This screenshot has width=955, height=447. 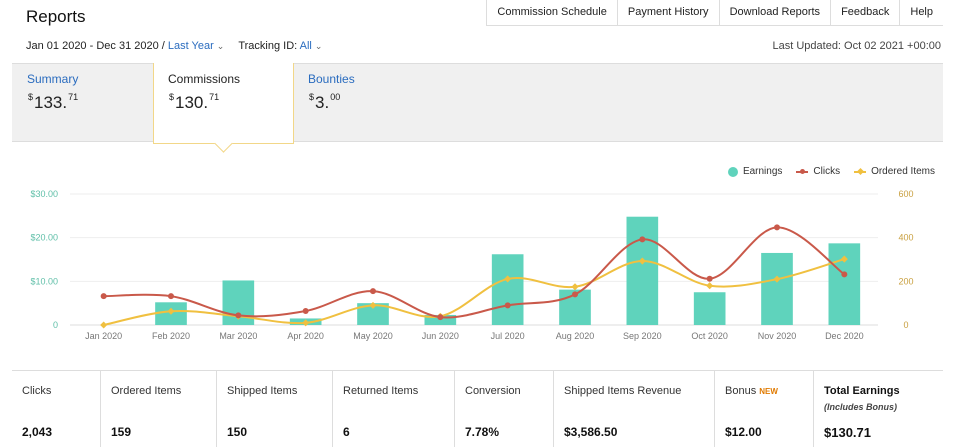 I want to click on x-axis-tick: Sep 2020, so click(x=642, y=336).